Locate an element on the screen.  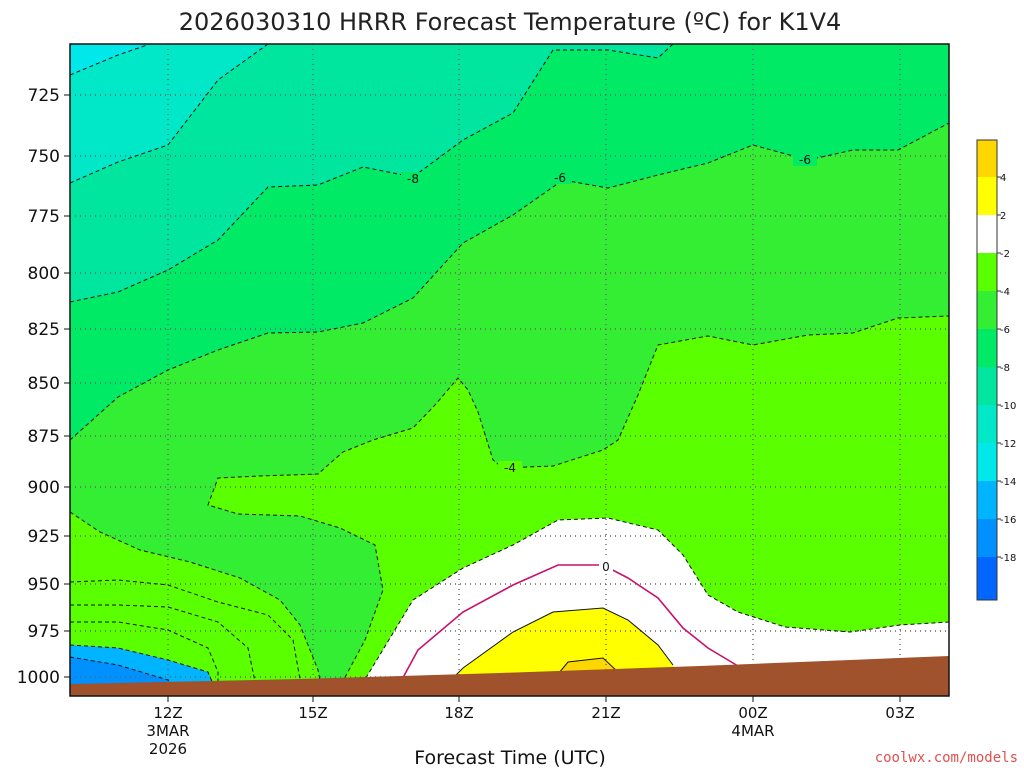
y-label-925: 925 is located at coordinates (44, 537).